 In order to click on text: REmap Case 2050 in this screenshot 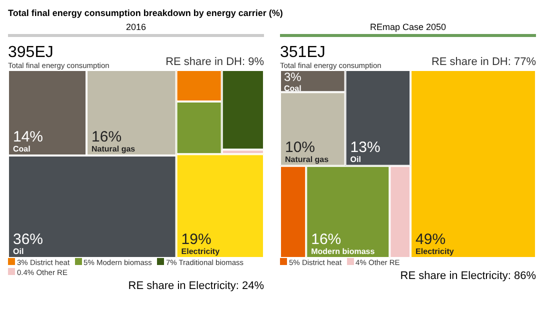, I will do `click(408, 29)`.